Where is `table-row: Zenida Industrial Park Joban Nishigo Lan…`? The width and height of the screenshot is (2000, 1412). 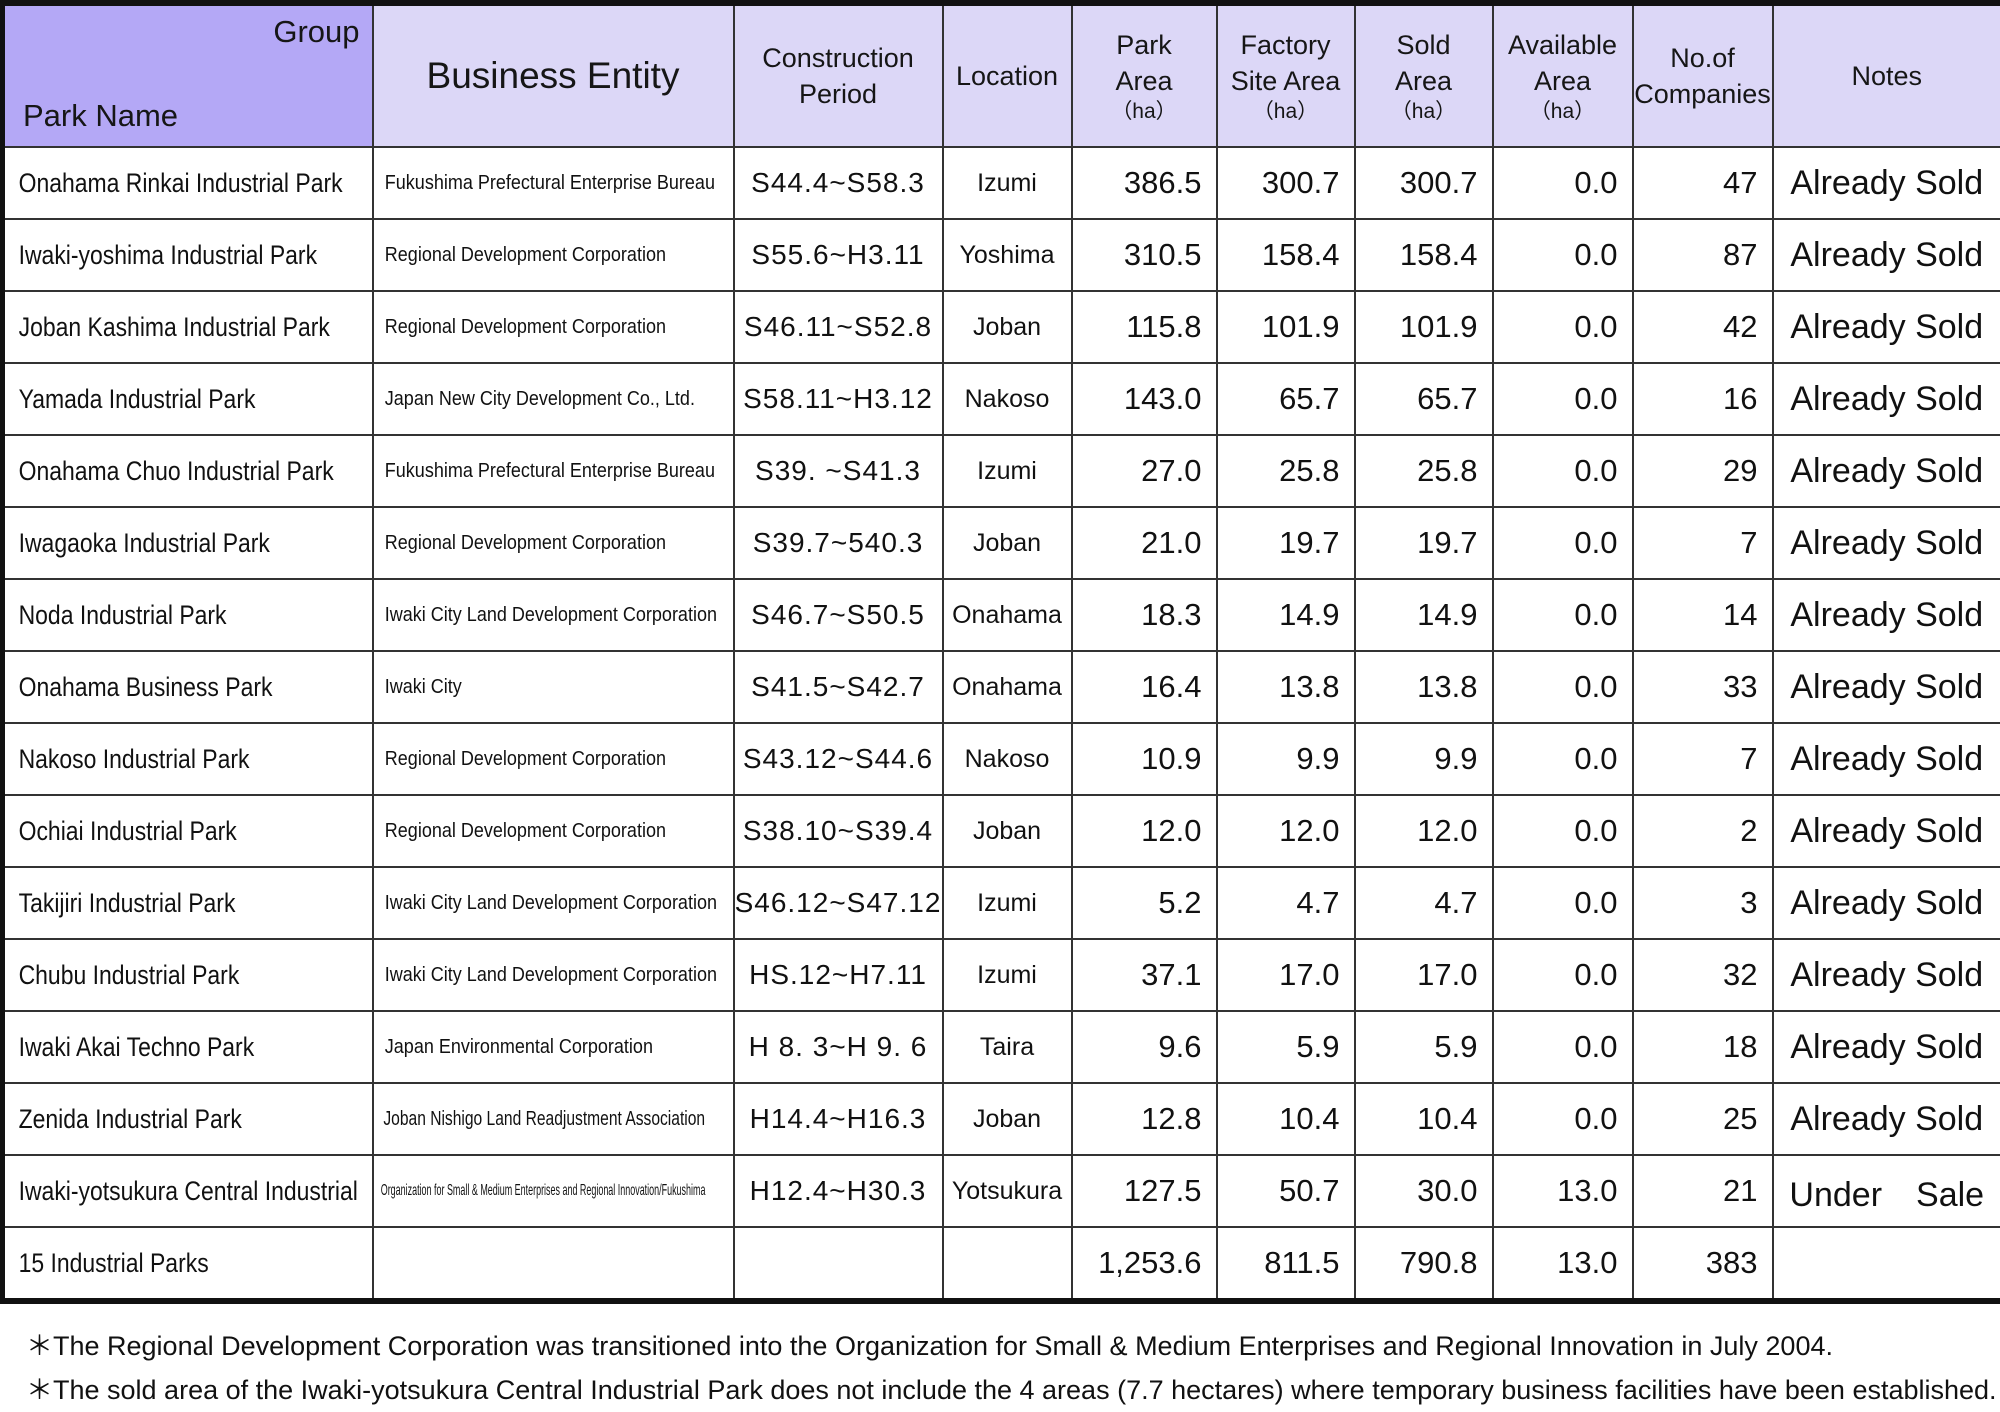 table-row: Zenida Industrial Park Joban Nishigo Lan… is located at coordinates (1001, 1119).